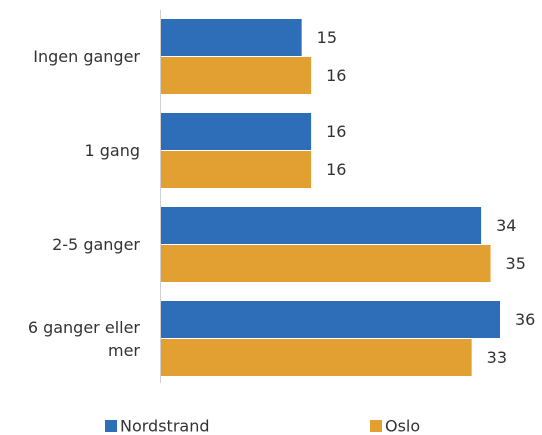 The height and width of the screenshot is (435, 542). Describe the element at coordinates (525, 319) in the screenshot. I see `data-label: 36` at that location.